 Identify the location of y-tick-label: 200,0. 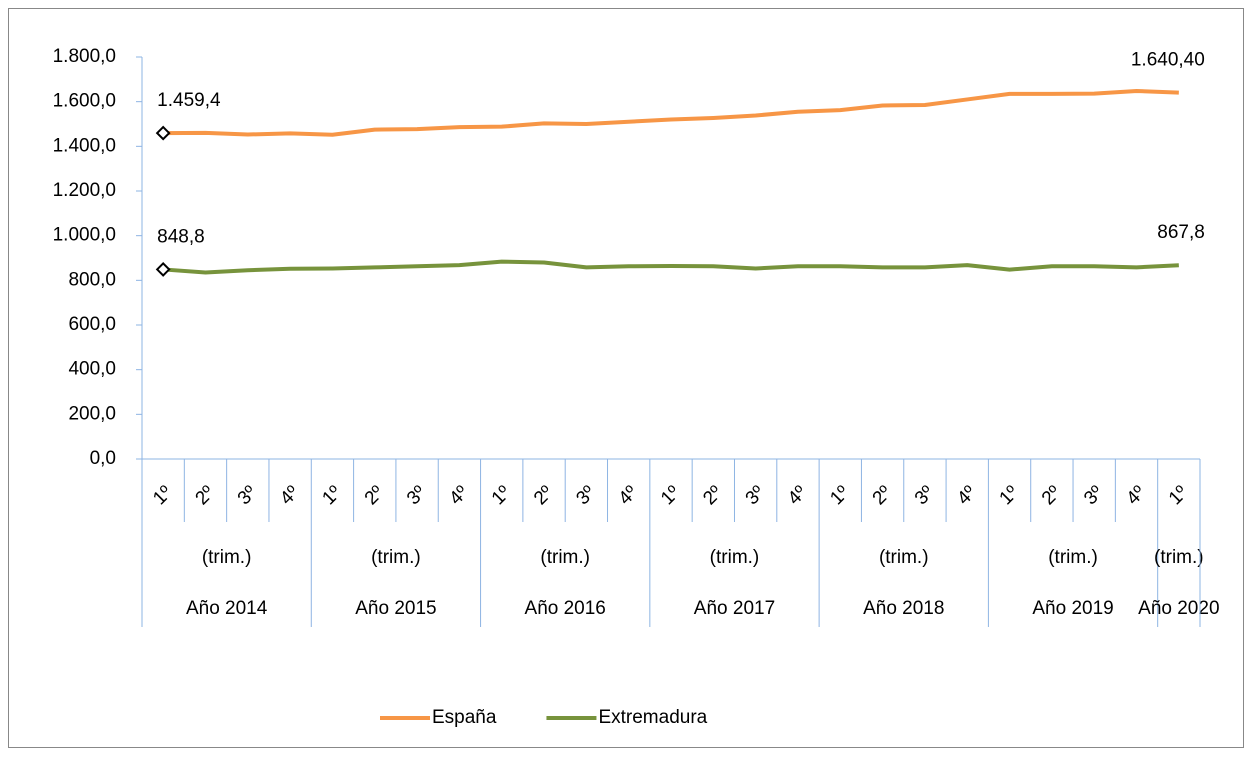
(92, 413).